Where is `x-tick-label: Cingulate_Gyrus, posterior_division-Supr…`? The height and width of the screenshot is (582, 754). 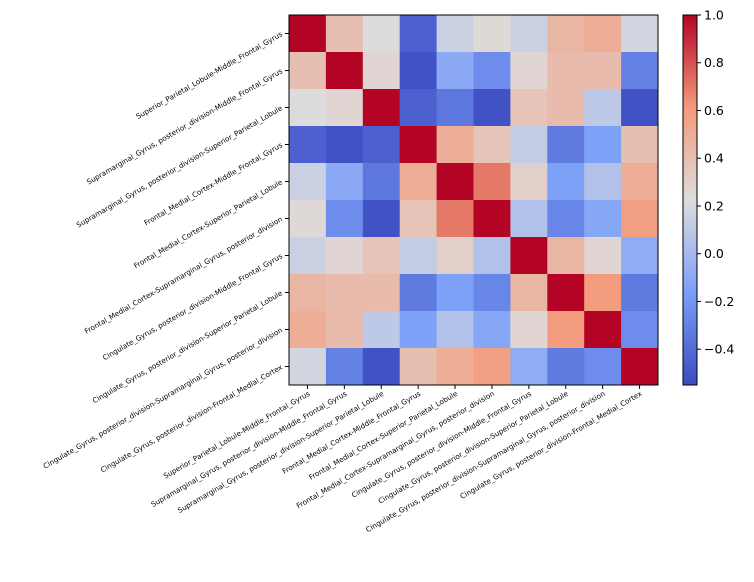 x-tick-label: Cingulate_Gyrus, posterior_division-Supr… is located at coordinates (485, 461).